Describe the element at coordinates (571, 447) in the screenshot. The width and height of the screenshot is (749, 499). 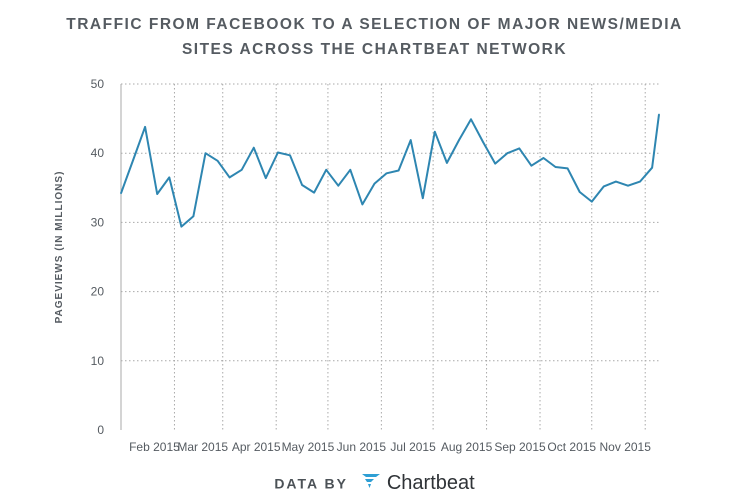
I see `x-tick-label: Oct 2015` at that location.